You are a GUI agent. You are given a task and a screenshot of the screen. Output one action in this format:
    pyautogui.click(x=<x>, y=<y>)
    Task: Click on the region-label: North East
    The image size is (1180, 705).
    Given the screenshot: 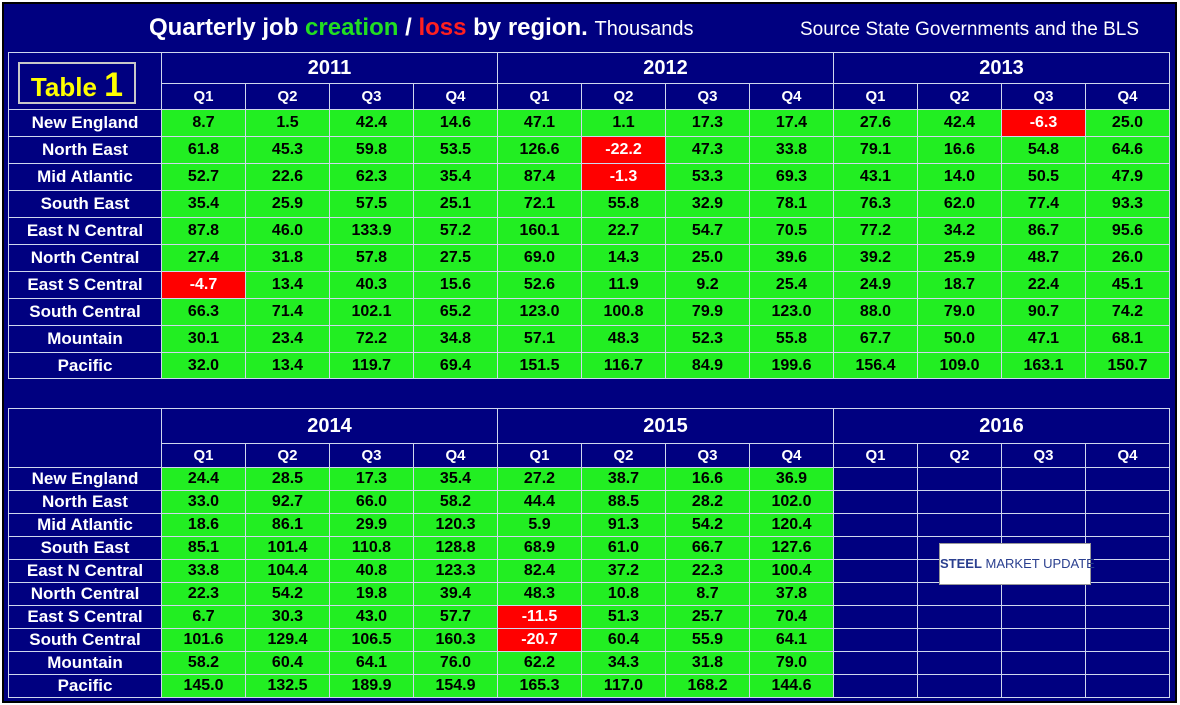 What is the action you would take?
    pyautogui.click(x=85, y=150)
    